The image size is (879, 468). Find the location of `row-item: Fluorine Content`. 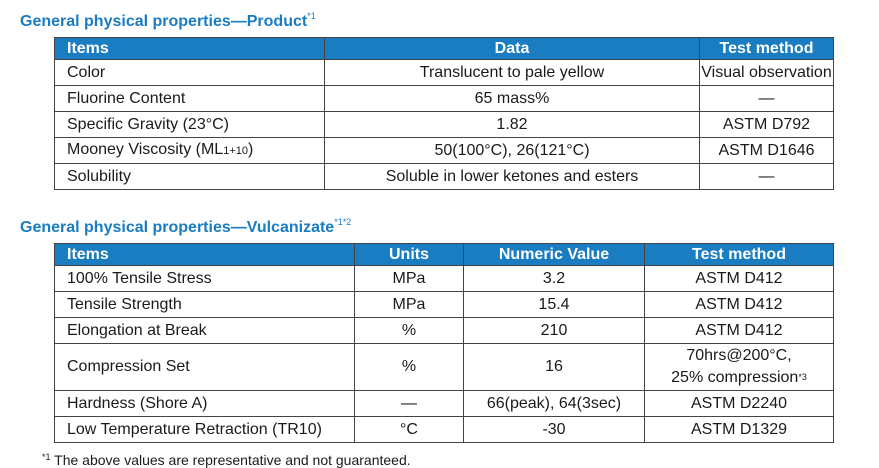

row-item: Fluorine Content is located at coordinates (189, 98).